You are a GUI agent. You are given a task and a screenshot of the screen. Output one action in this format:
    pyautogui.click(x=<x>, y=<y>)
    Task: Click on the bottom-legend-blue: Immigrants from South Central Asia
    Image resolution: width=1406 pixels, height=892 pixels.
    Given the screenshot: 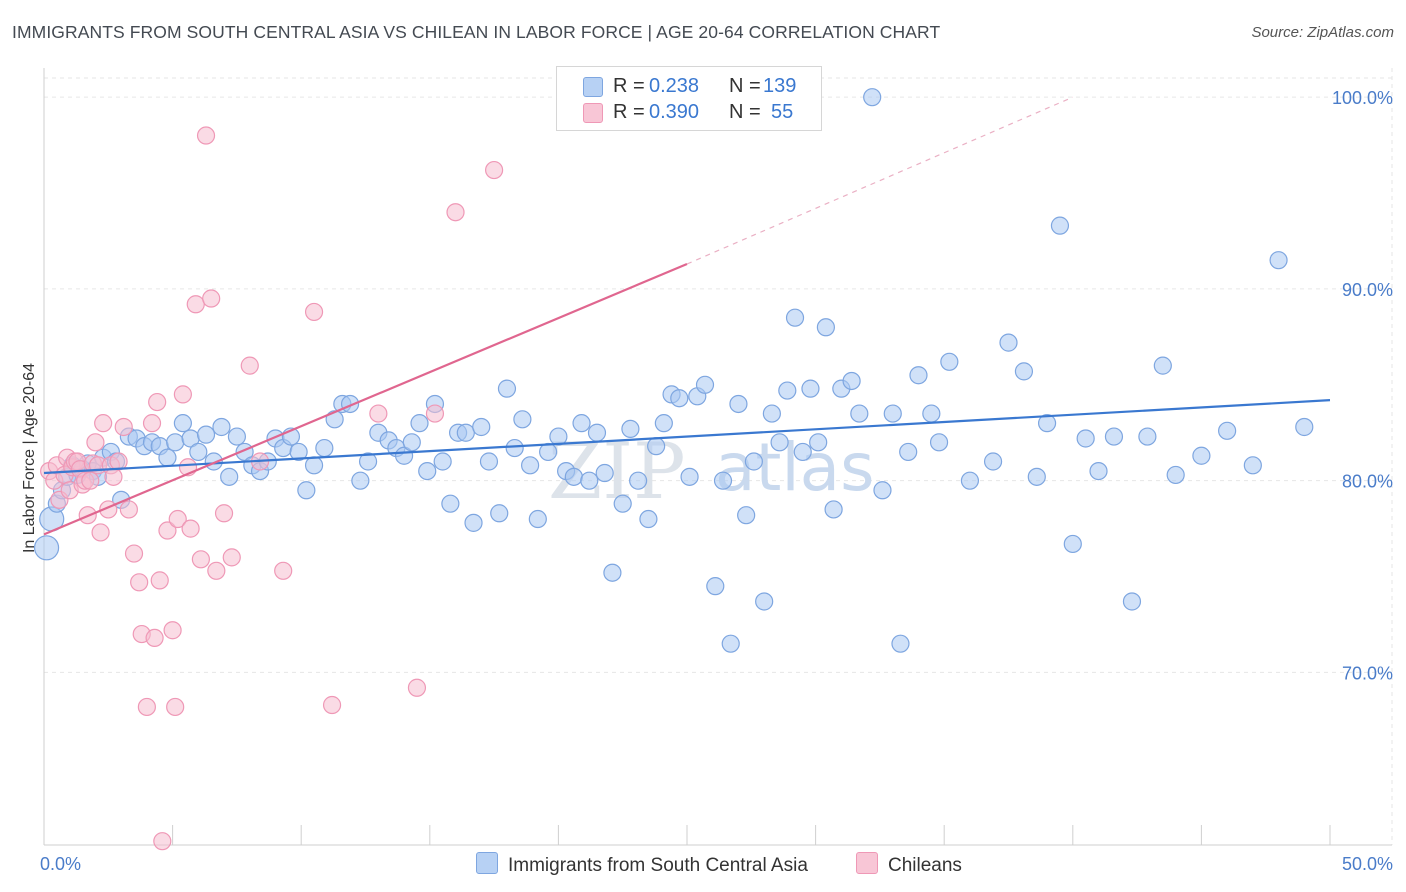 What is the action you would take?
    pyautogui.click(x=642, y=864)
    